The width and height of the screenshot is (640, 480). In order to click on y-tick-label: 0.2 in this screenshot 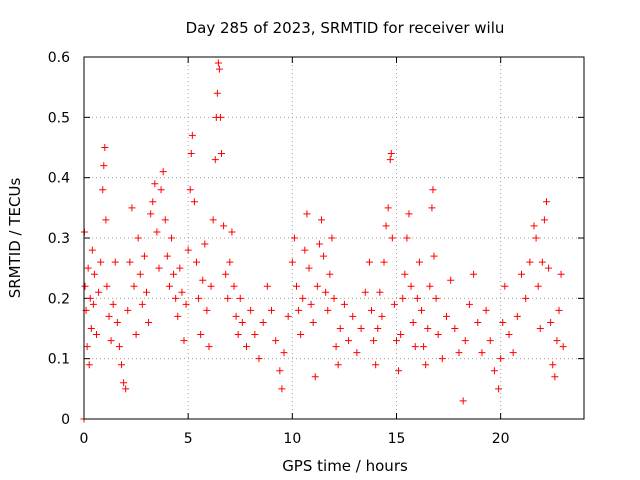, I will do `click(59, 299)`.